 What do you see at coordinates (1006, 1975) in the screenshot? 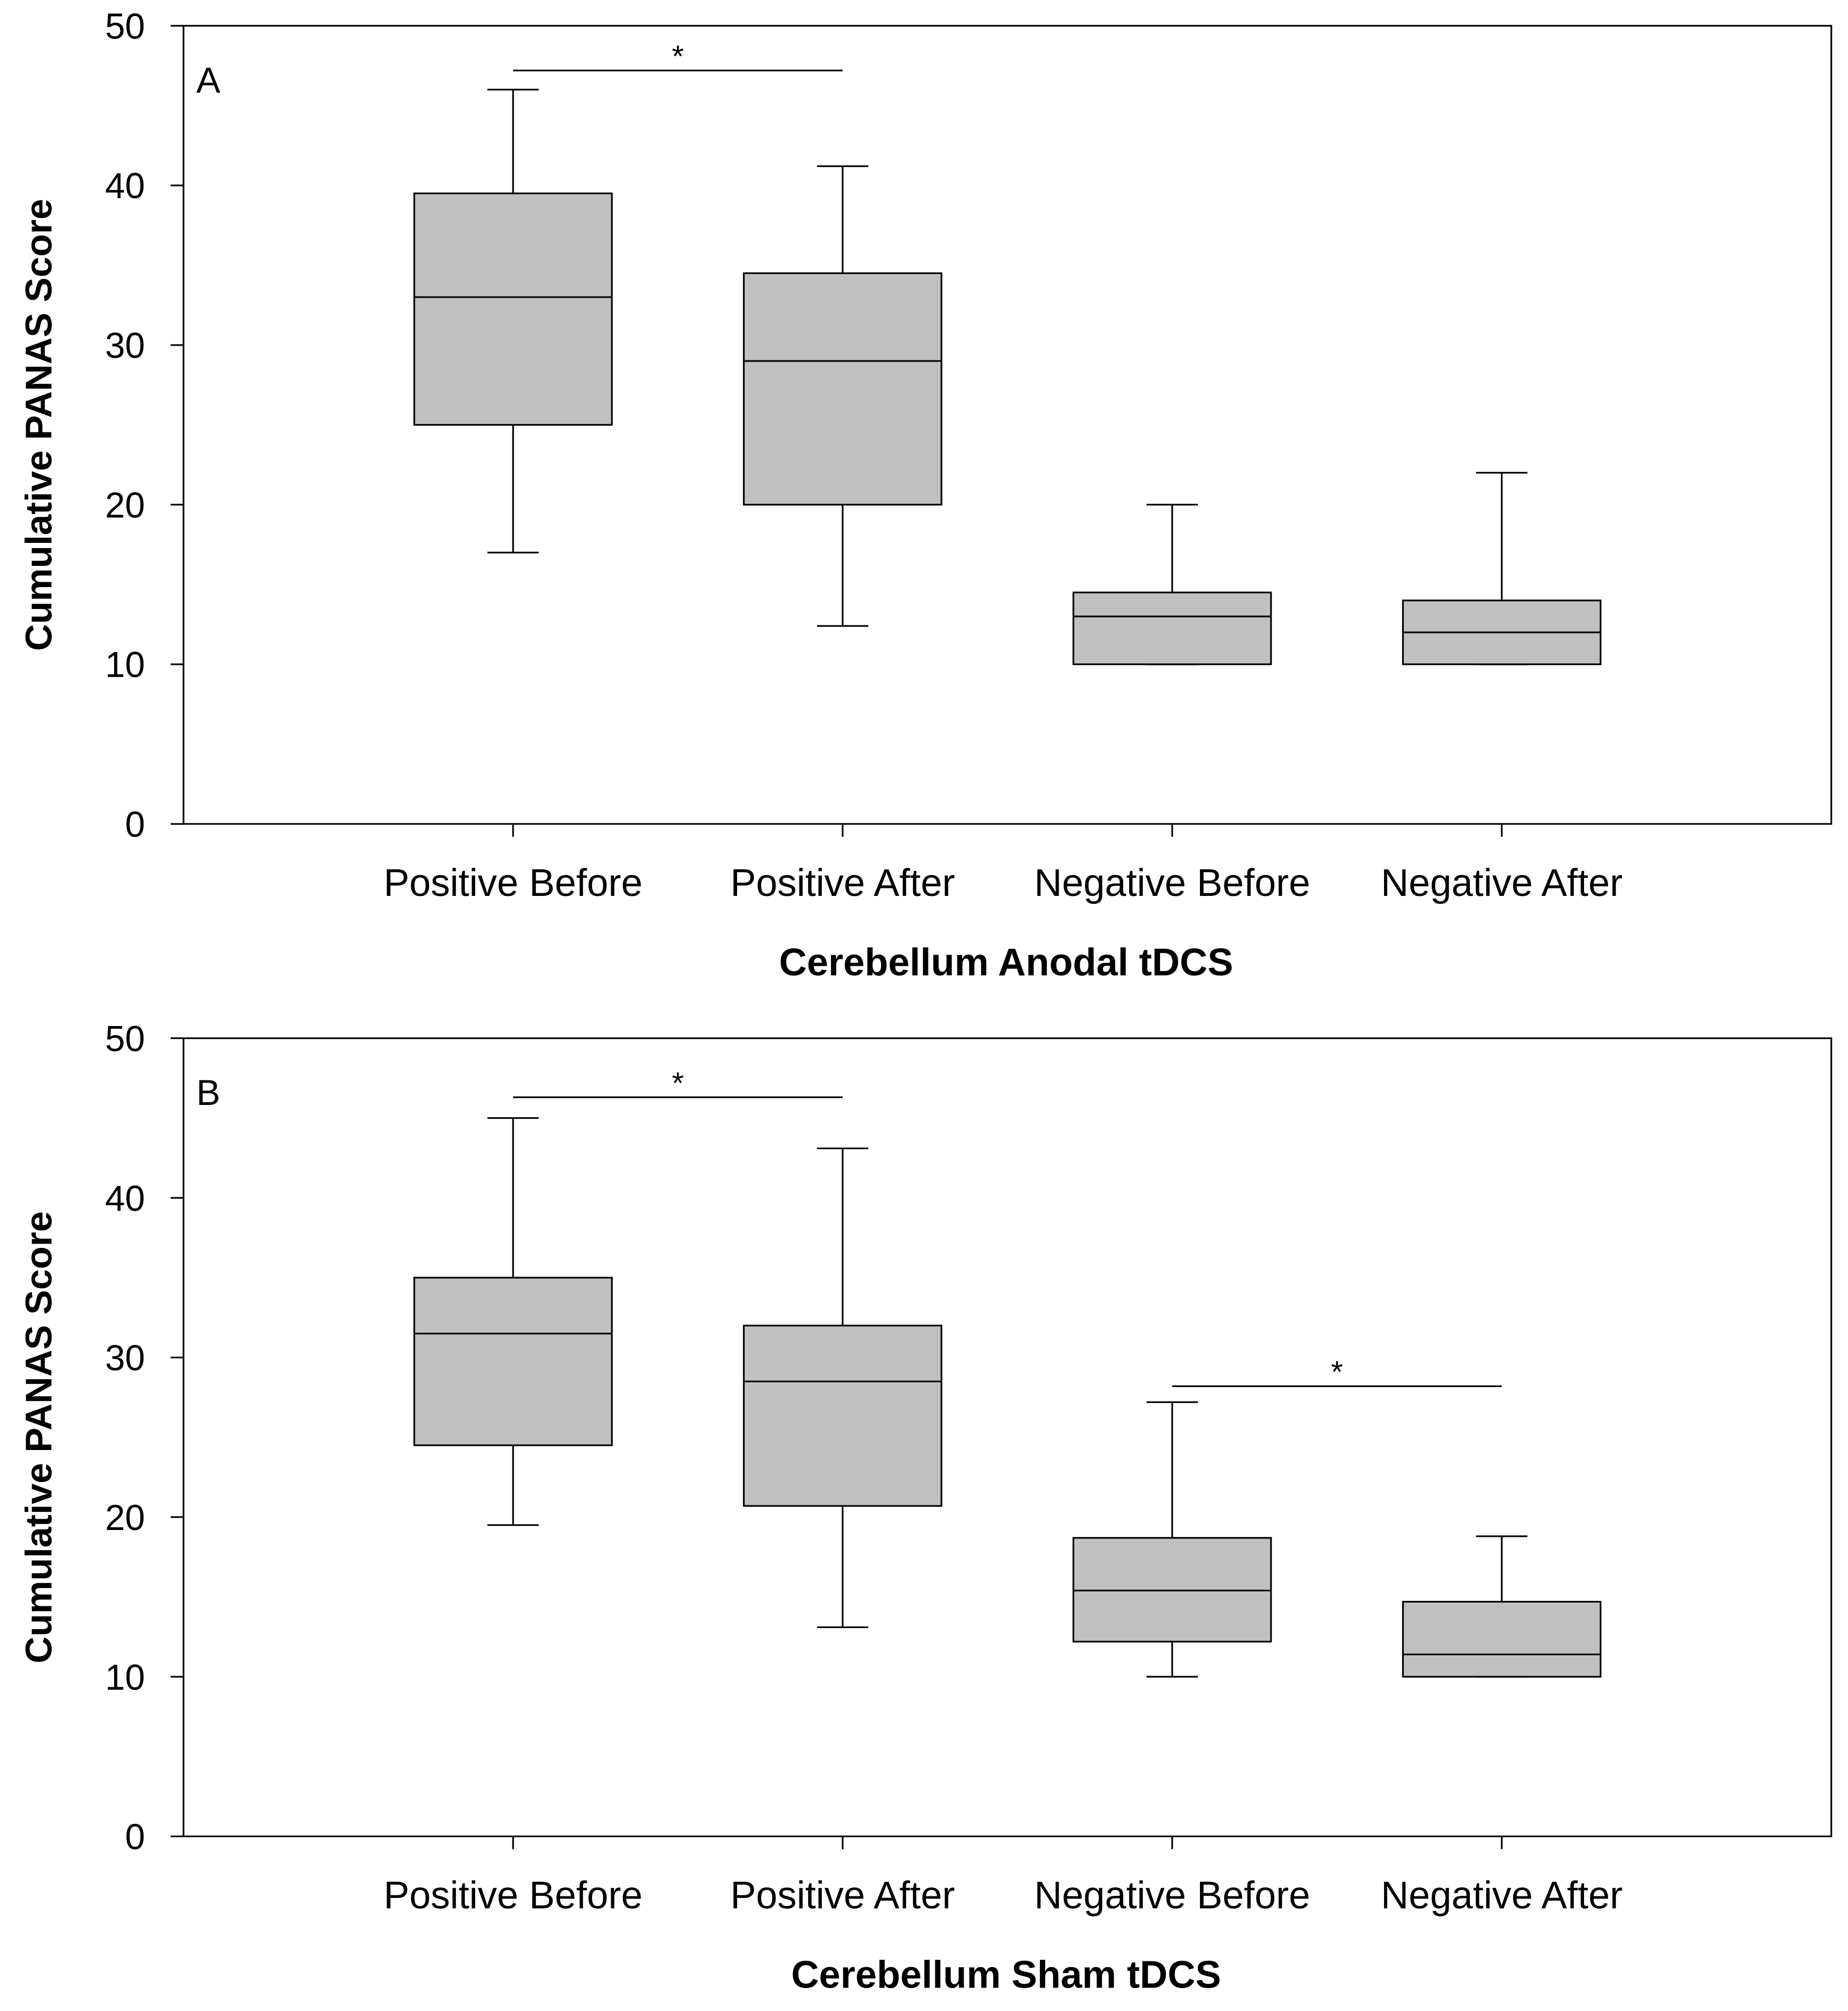
I see `x-axis-label: Cerebellum Sham tDCS` at bounding box center [1006, 1975].